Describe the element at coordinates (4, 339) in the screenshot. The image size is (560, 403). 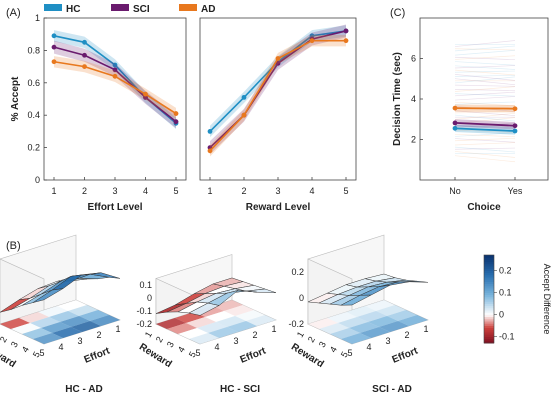
I see `reward-tick-label: 2` at that location.